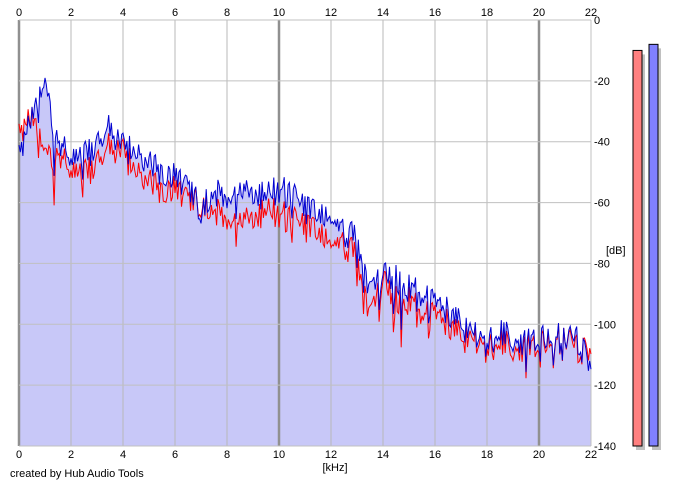 Image resolution: width=673 pixels, height=486 pixels. What do you see at coordinates (227, 455) in the screenshot?
I see `x-tick-bottom: 8` at bounding box center [227, 455].